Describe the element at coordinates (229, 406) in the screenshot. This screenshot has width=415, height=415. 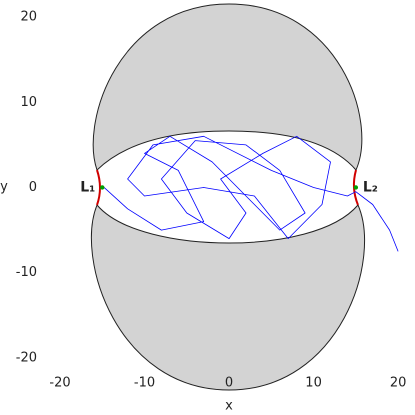
I see `x-axis-label: x` at that location.